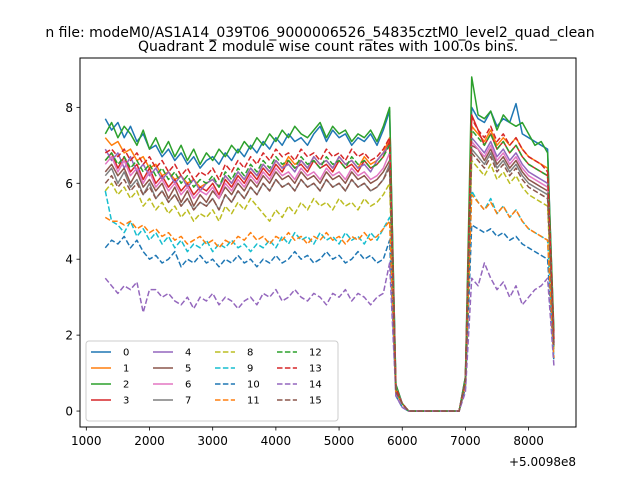  I want to click on x-tick-label: 5000, so click(339, 441).